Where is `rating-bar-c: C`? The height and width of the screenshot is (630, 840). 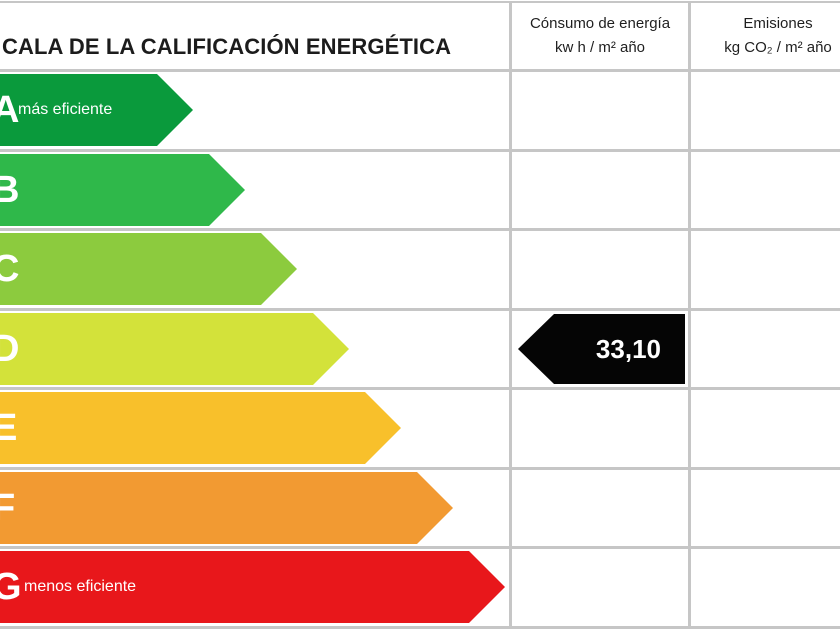 rating-bar-c: C is located at coordinates (148, 269).